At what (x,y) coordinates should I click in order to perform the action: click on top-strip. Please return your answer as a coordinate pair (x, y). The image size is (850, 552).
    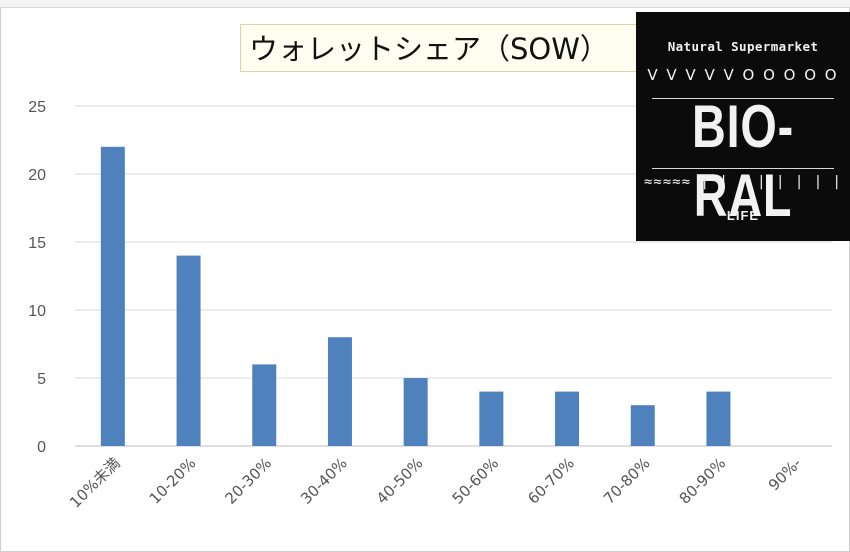
    Looking at the image, I should click on (425, 4).